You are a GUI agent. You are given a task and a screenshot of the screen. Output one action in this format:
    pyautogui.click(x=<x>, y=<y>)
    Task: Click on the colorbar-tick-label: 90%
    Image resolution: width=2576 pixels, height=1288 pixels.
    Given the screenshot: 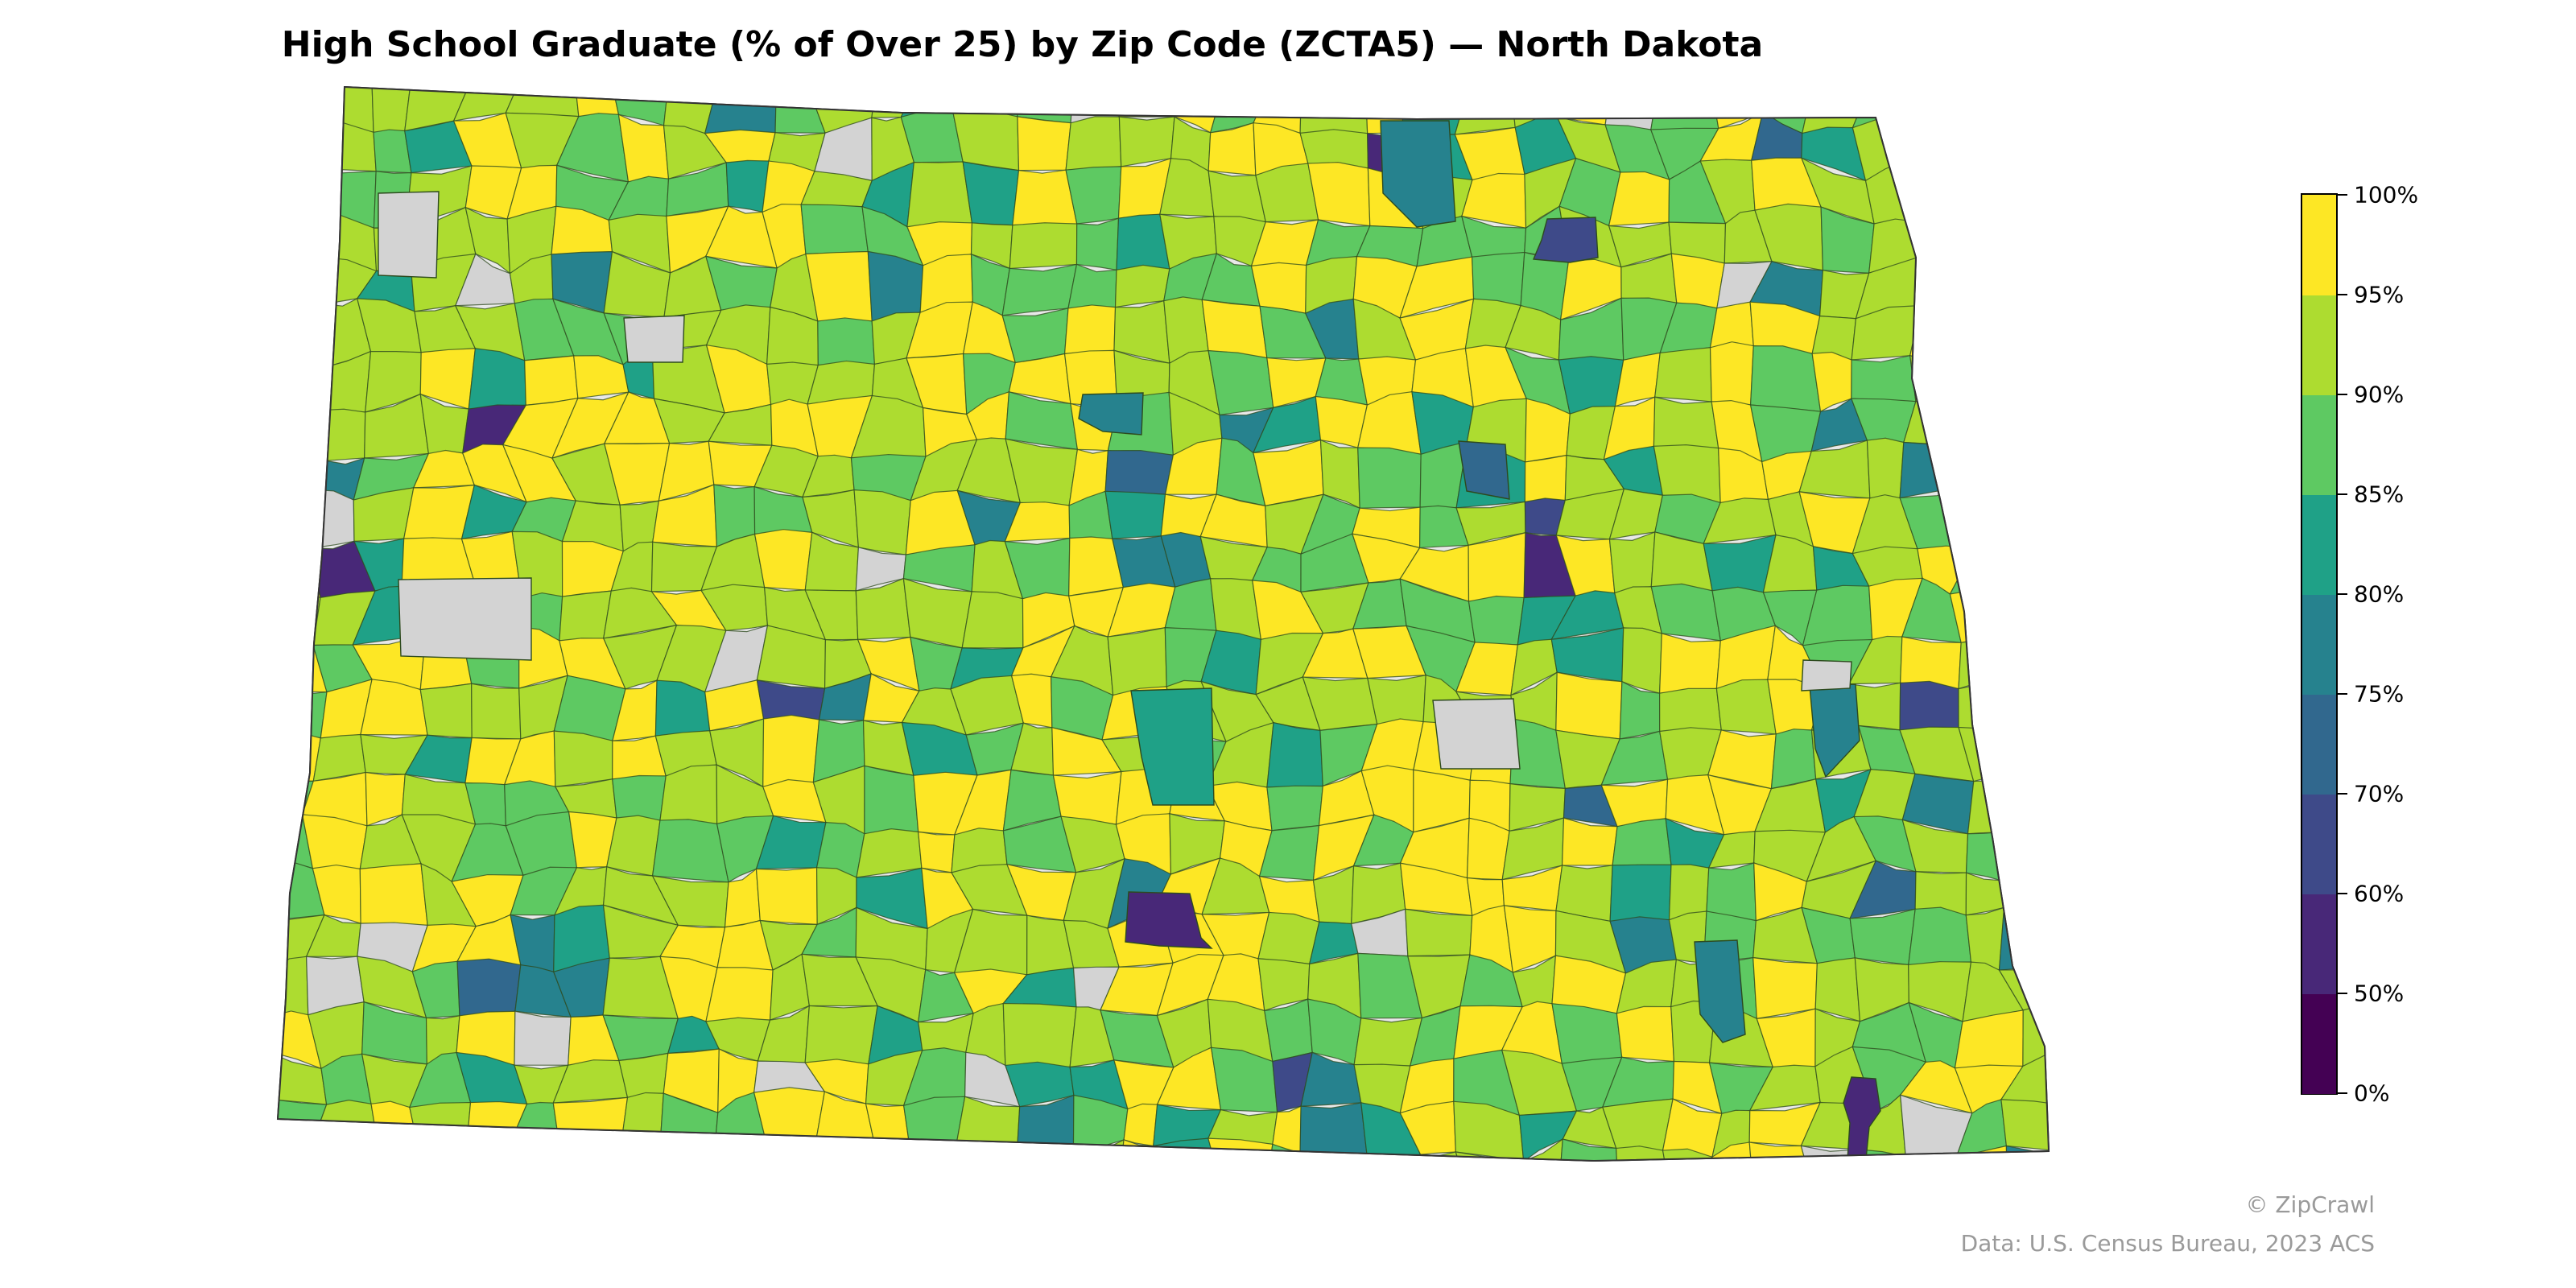 What is the action you would take?
    pyautogui.click(x=2379, y=394)
    